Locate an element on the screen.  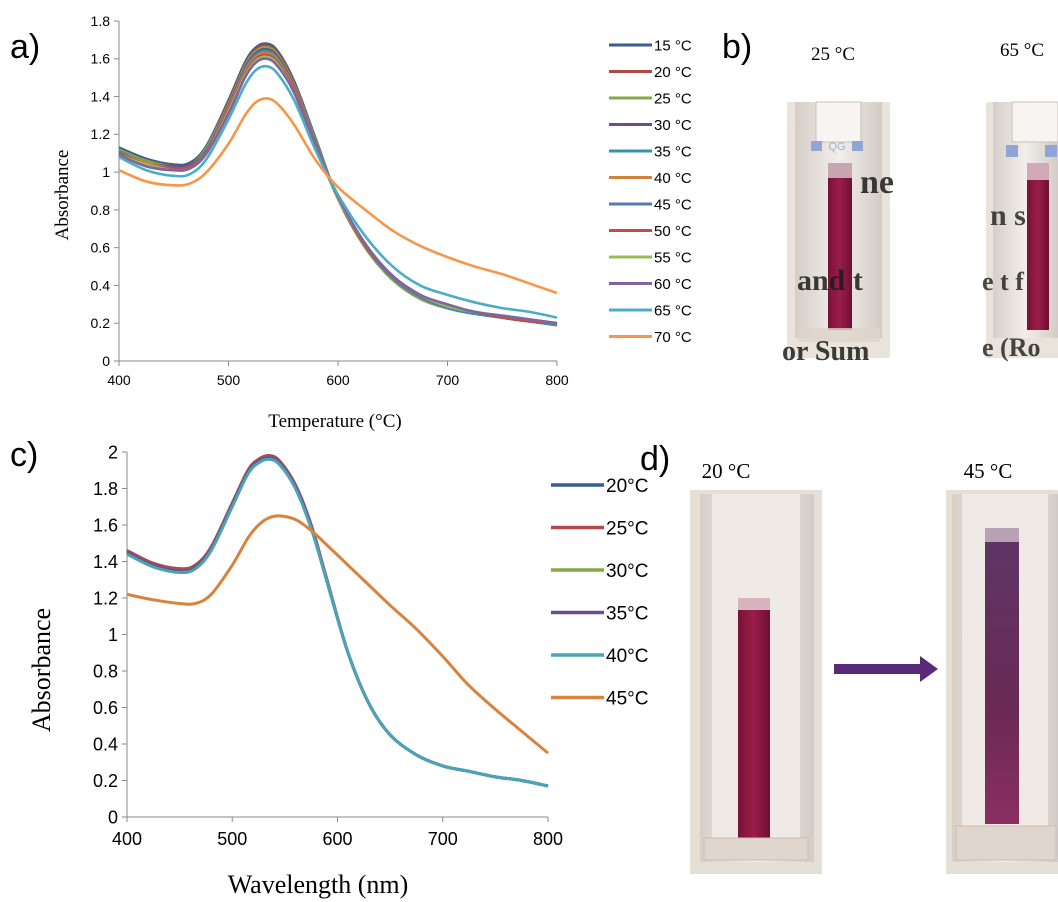
chart-a-legend-label-6: 45 °C is located at coordinates (673, 204).